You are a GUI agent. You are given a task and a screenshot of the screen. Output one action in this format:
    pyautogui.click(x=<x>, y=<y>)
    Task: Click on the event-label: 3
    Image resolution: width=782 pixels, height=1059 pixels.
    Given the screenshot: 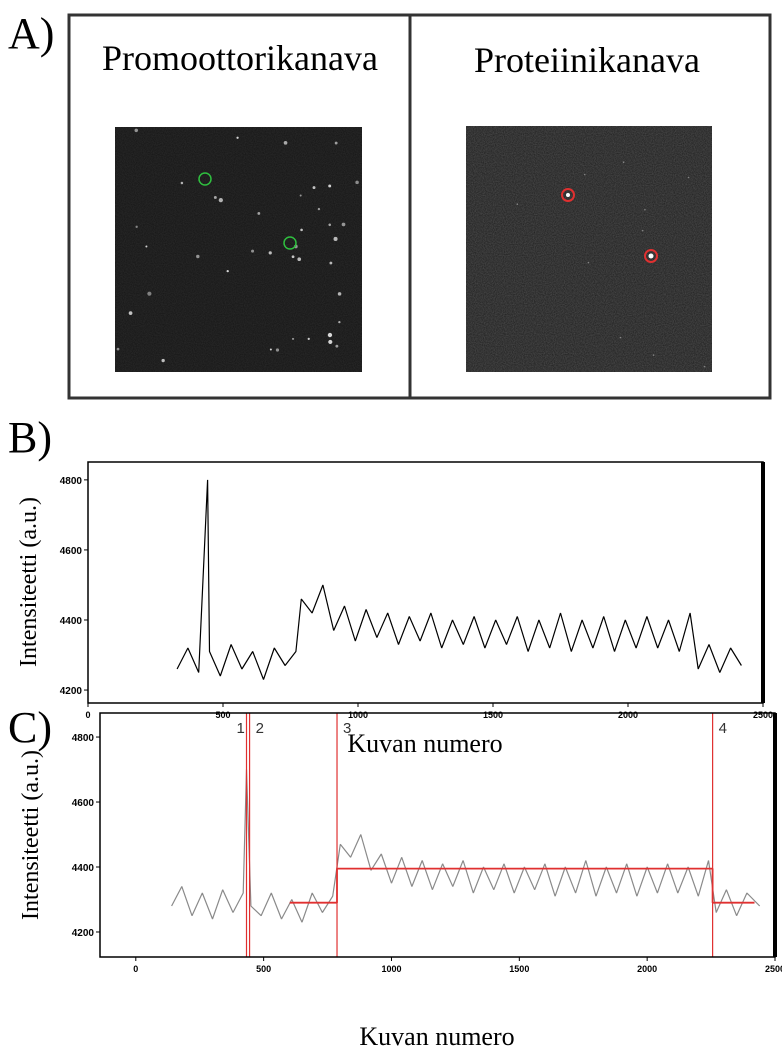 What is the action you would take?
    pyautogui.click(x=347, y=728)
    